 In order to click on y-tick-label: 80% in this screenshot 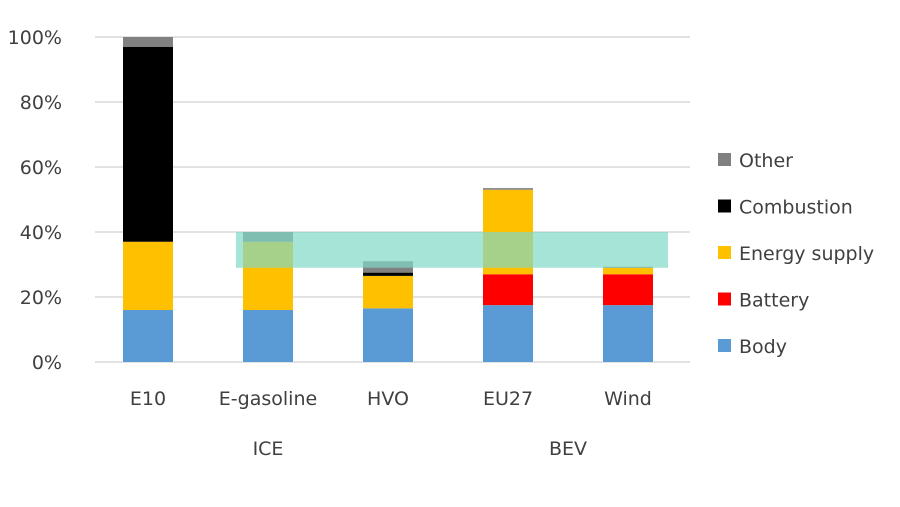, I will do `click(41, 103)`.